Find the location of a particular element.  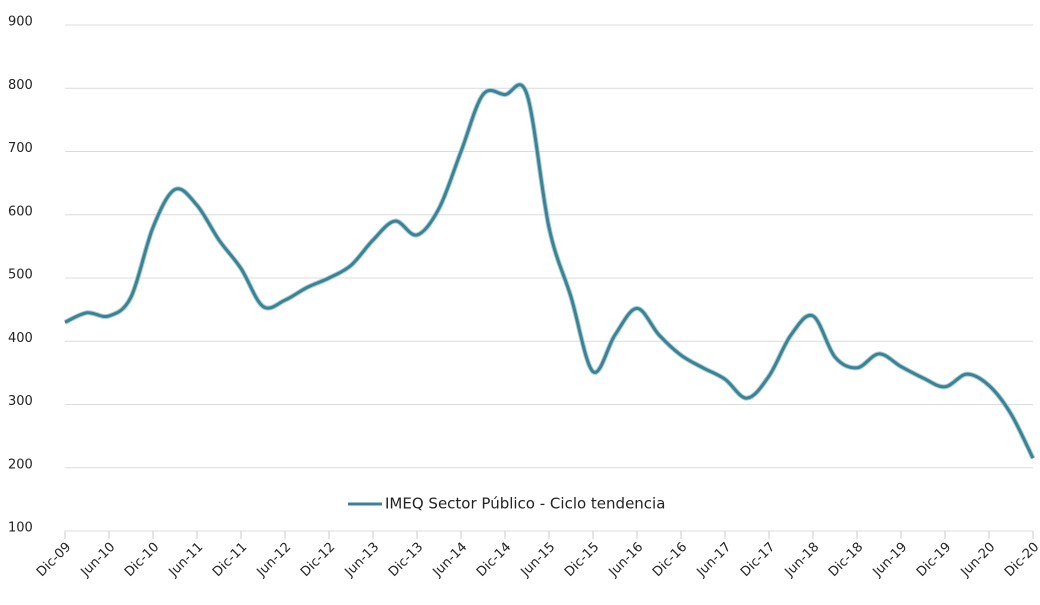

x-tick-label: Jun-19 is located at coordinates (890, 560).